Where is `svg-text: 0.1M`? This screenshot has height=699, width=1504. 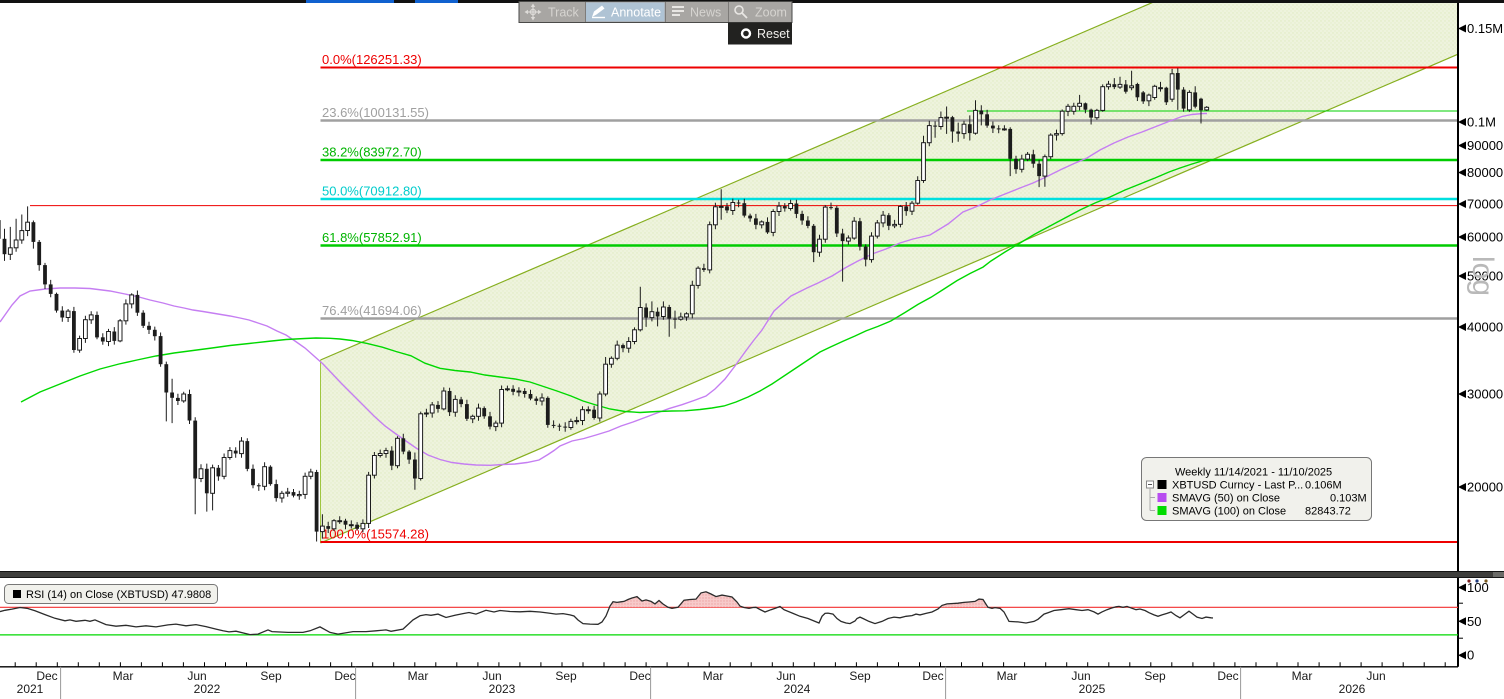 svg-text: 0.1M is located at coordinates (1481, 122).